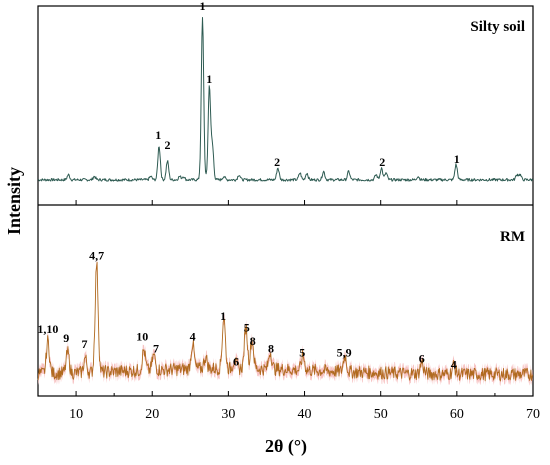 The image size is (550, 465). I want to click on peak-label-rm-3: 4,7, so click(96, 256).